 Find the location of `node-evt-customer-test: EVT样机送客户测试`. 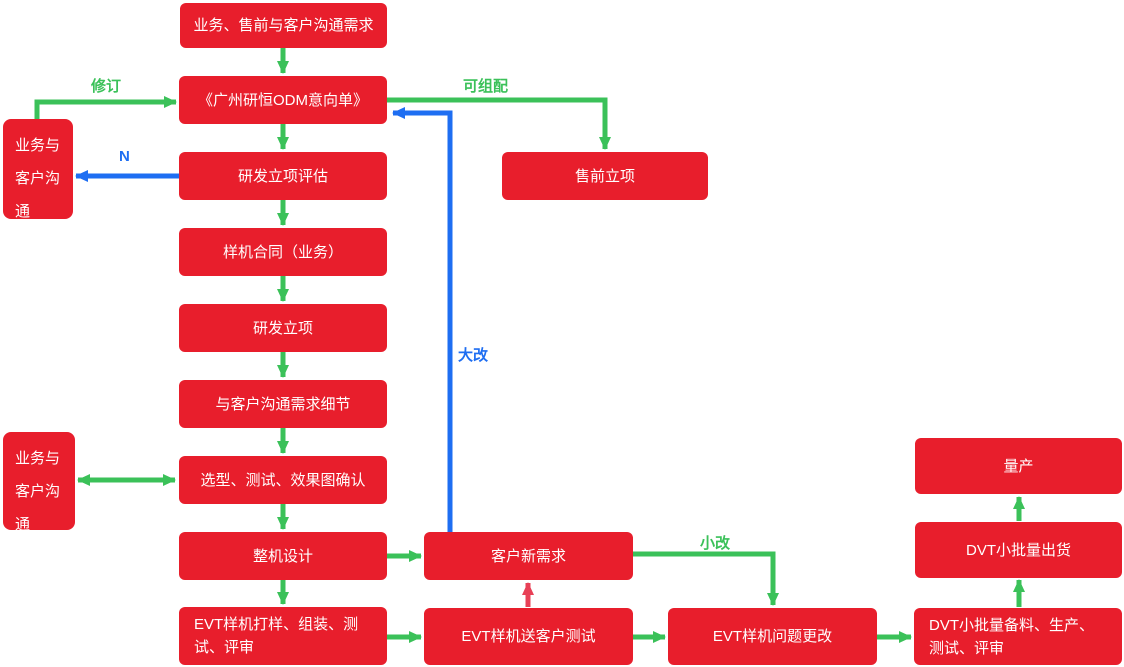

node-evt-customer-test: EVT样机送客户测试 is located at coordinates (528, 636).